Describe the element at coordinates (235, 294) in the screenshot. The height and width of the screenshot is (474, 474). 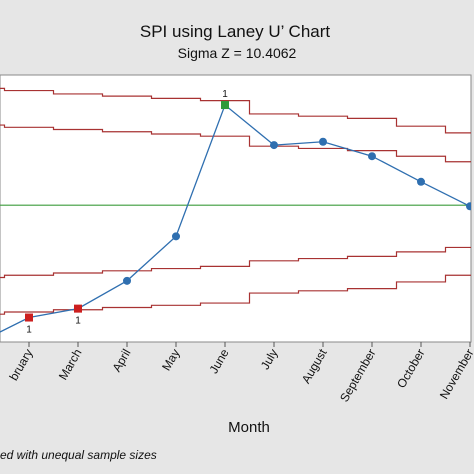
I see `lower-control-limit-outer` at that location.